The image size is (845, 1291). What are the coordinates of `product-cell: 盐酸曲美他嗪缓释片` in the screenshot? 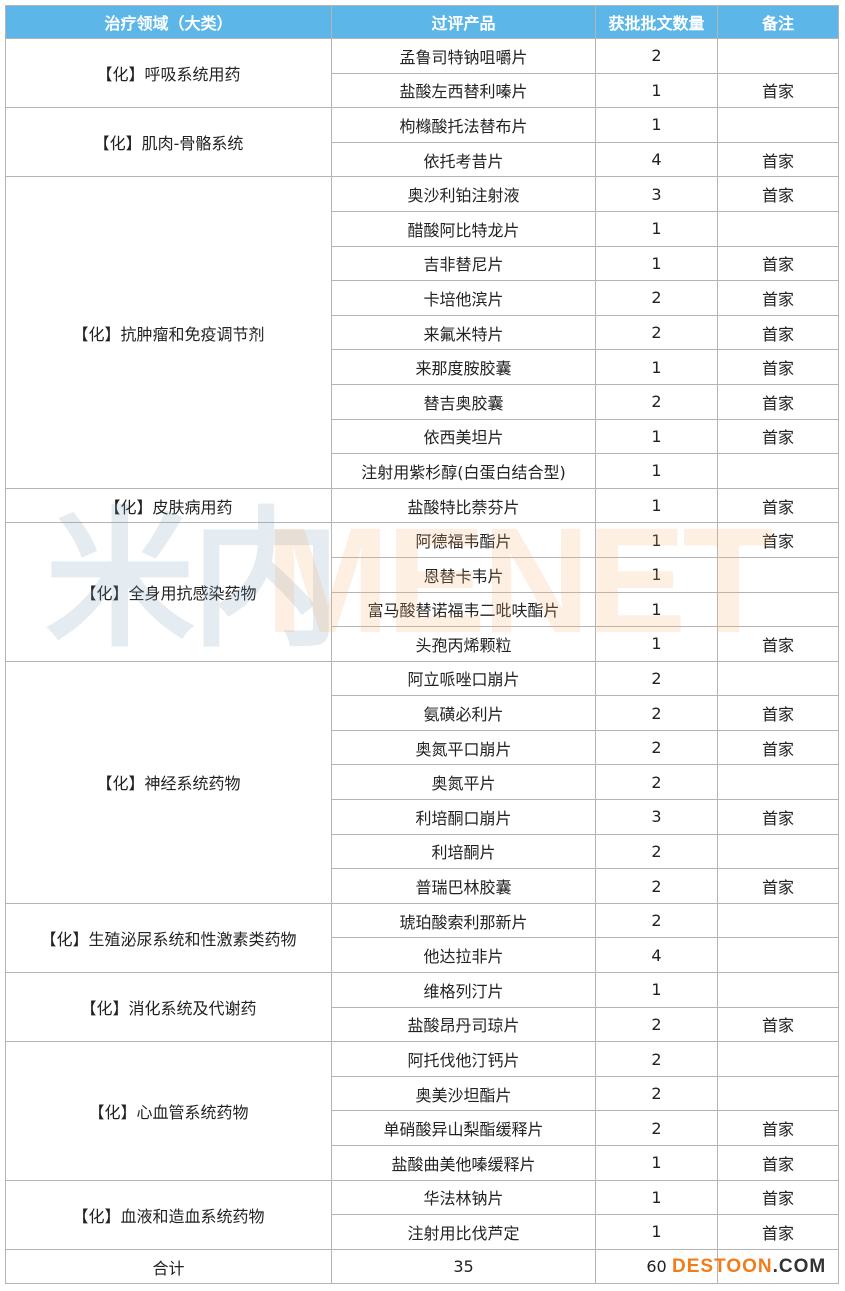 It's located at (463, 1163).